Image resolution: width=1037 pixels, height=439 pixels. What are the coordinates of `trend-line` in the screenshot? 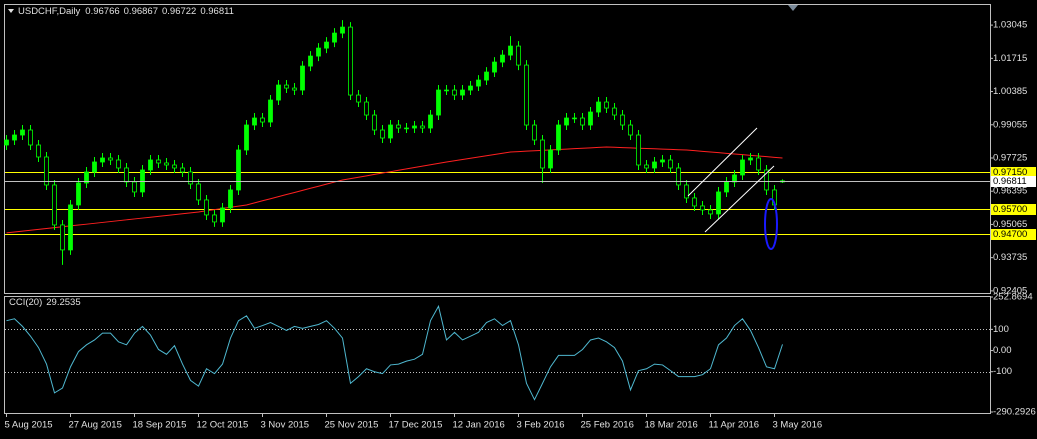 It's located at (739, 199).